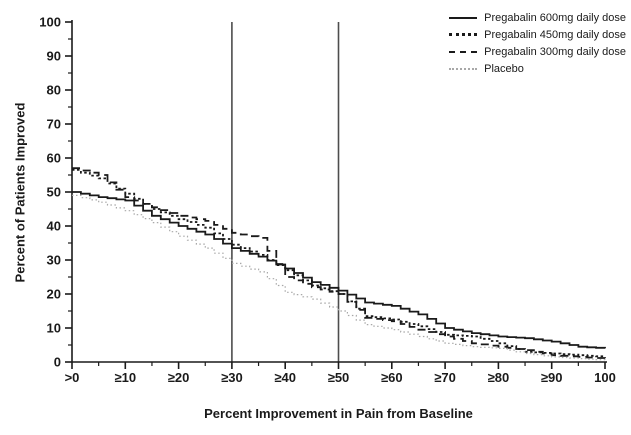  I want to click on legend-item-placebo: Placebo, so click(537, 68).